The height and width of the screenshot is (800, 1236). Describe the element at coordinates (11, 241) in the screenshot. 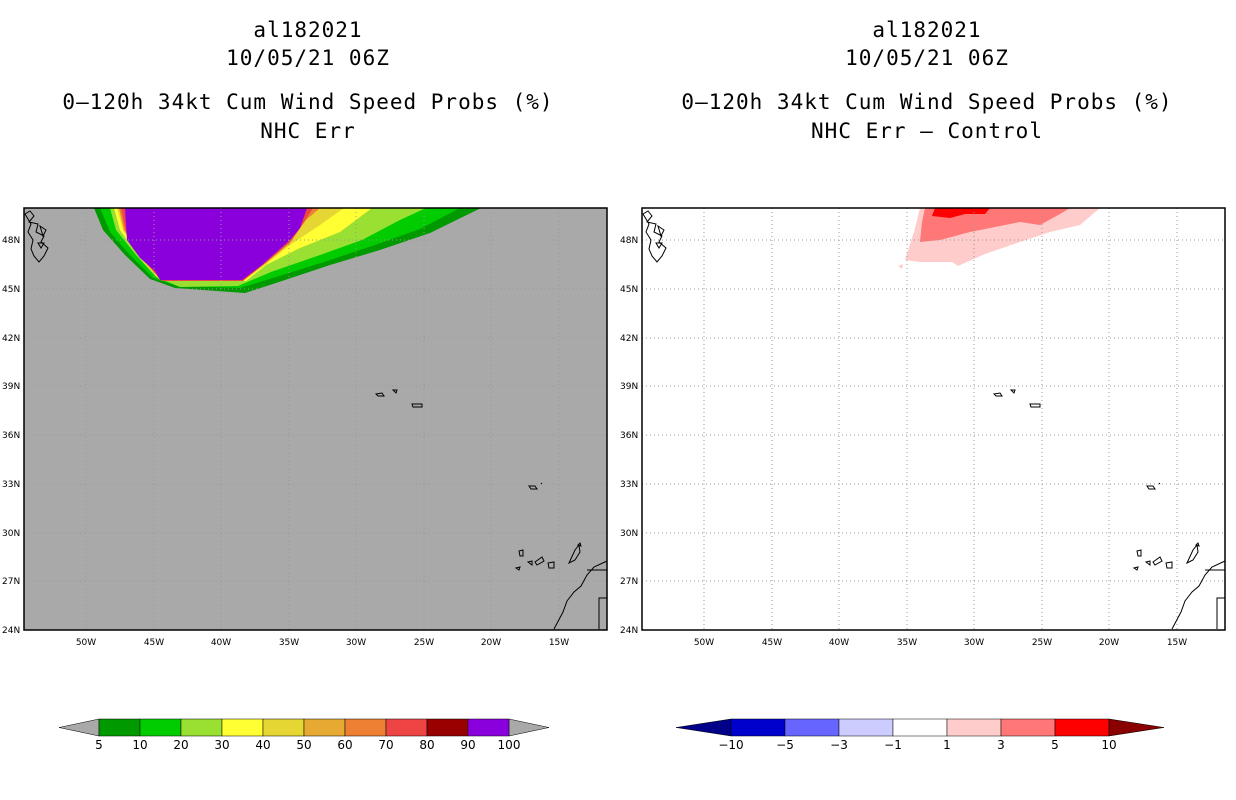

I see `left-lat-48n: 48N` at that location.